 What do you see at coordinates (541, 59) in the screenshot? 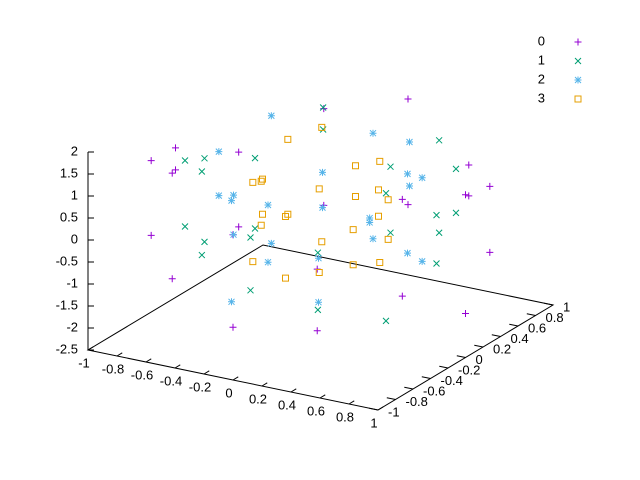
I see `legend-label: 1` at bounding box center [541, 59].